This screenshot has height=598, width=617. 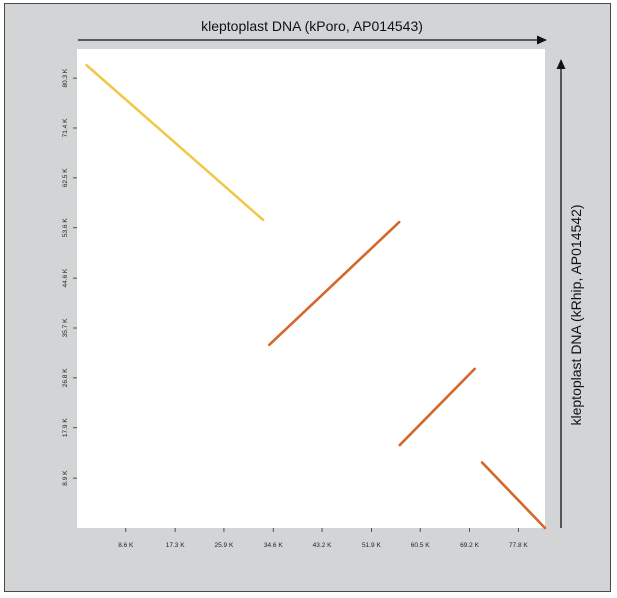 What do you see at coordinates (420, 545) in the screenshot?
I see `x-tick-label: 60.5 K` at bounding box center [420, 545].